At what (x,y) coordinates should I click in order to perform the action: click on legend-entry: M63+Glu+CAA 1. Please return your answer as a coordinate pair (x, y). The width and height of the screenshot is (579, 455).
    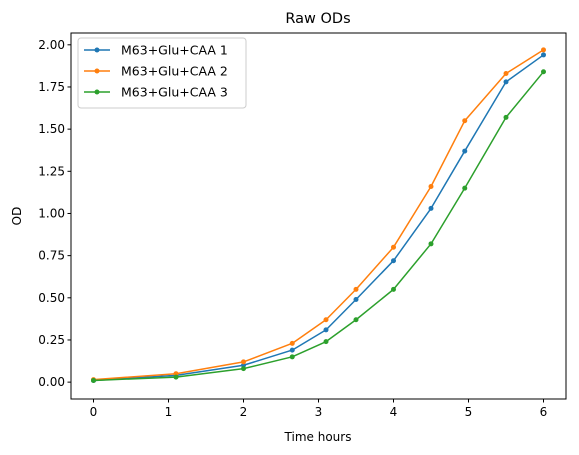
    Looking at the image, I should click on (156, 50).